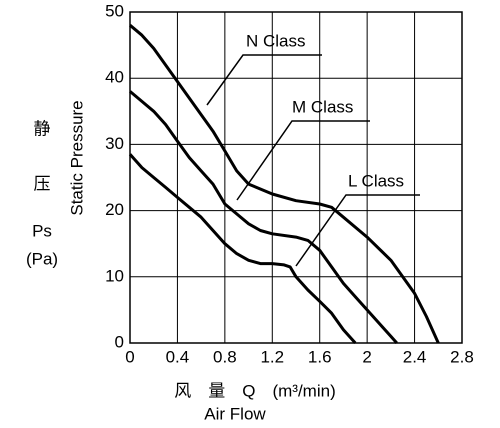 This screenshot has width=500, height=428. Describe the element at coordinates (178, 356) in the screenshot. I see `x-tick-label: 0.4` at that location.